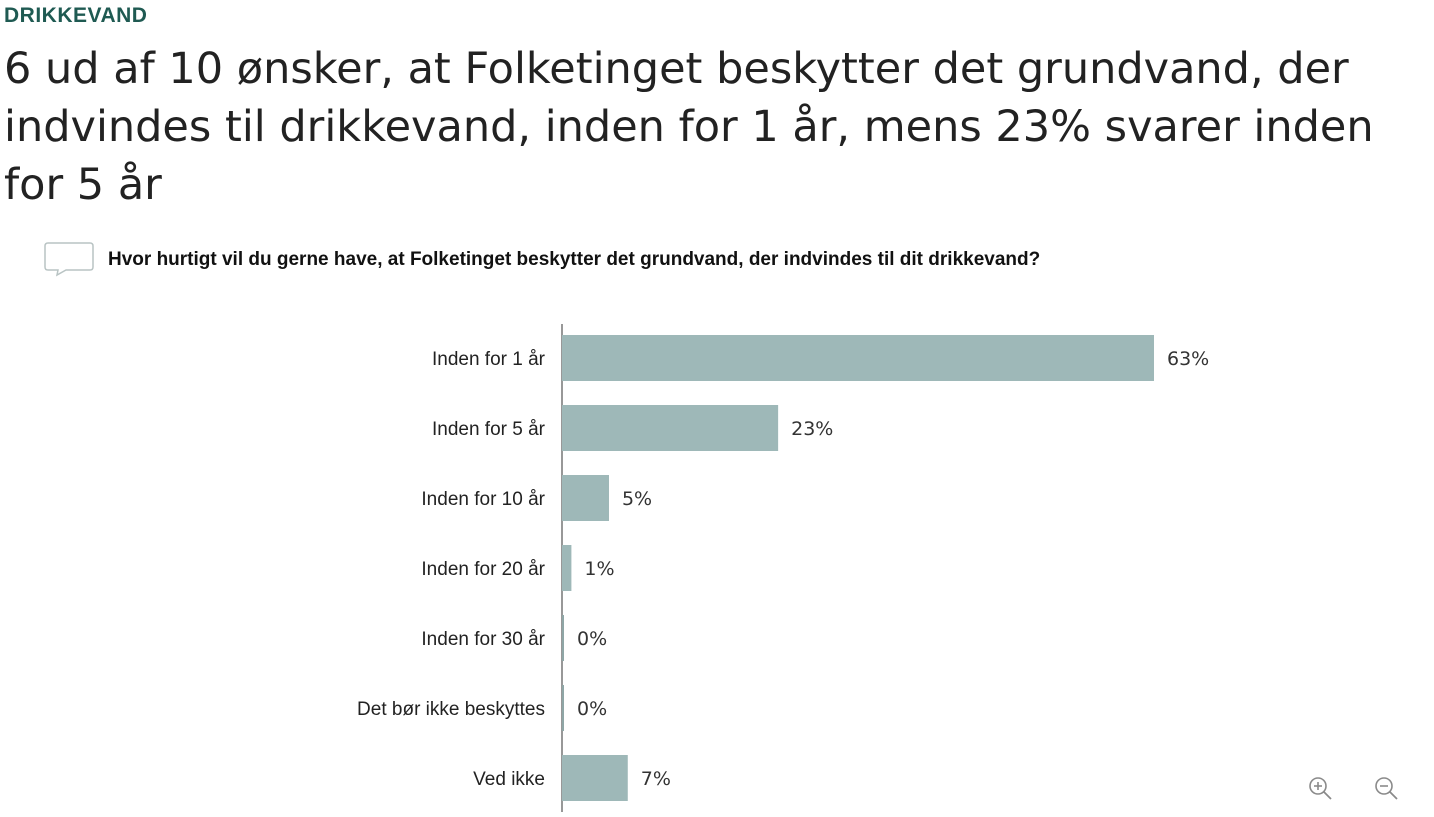 The width and height of the screenshot is (1434, 817). Describe the element at coordinates (451, 709) in the screenshot. I see `category-label: Det bør ikke beskyttes` at that location.